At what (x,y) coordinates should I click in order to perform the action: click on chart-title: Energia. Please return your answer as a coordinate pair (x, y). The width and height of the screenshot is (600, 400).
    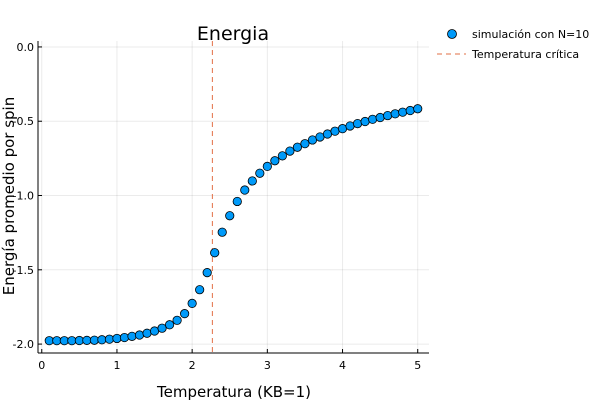
    Looking at the image, I should click on (233, 34).